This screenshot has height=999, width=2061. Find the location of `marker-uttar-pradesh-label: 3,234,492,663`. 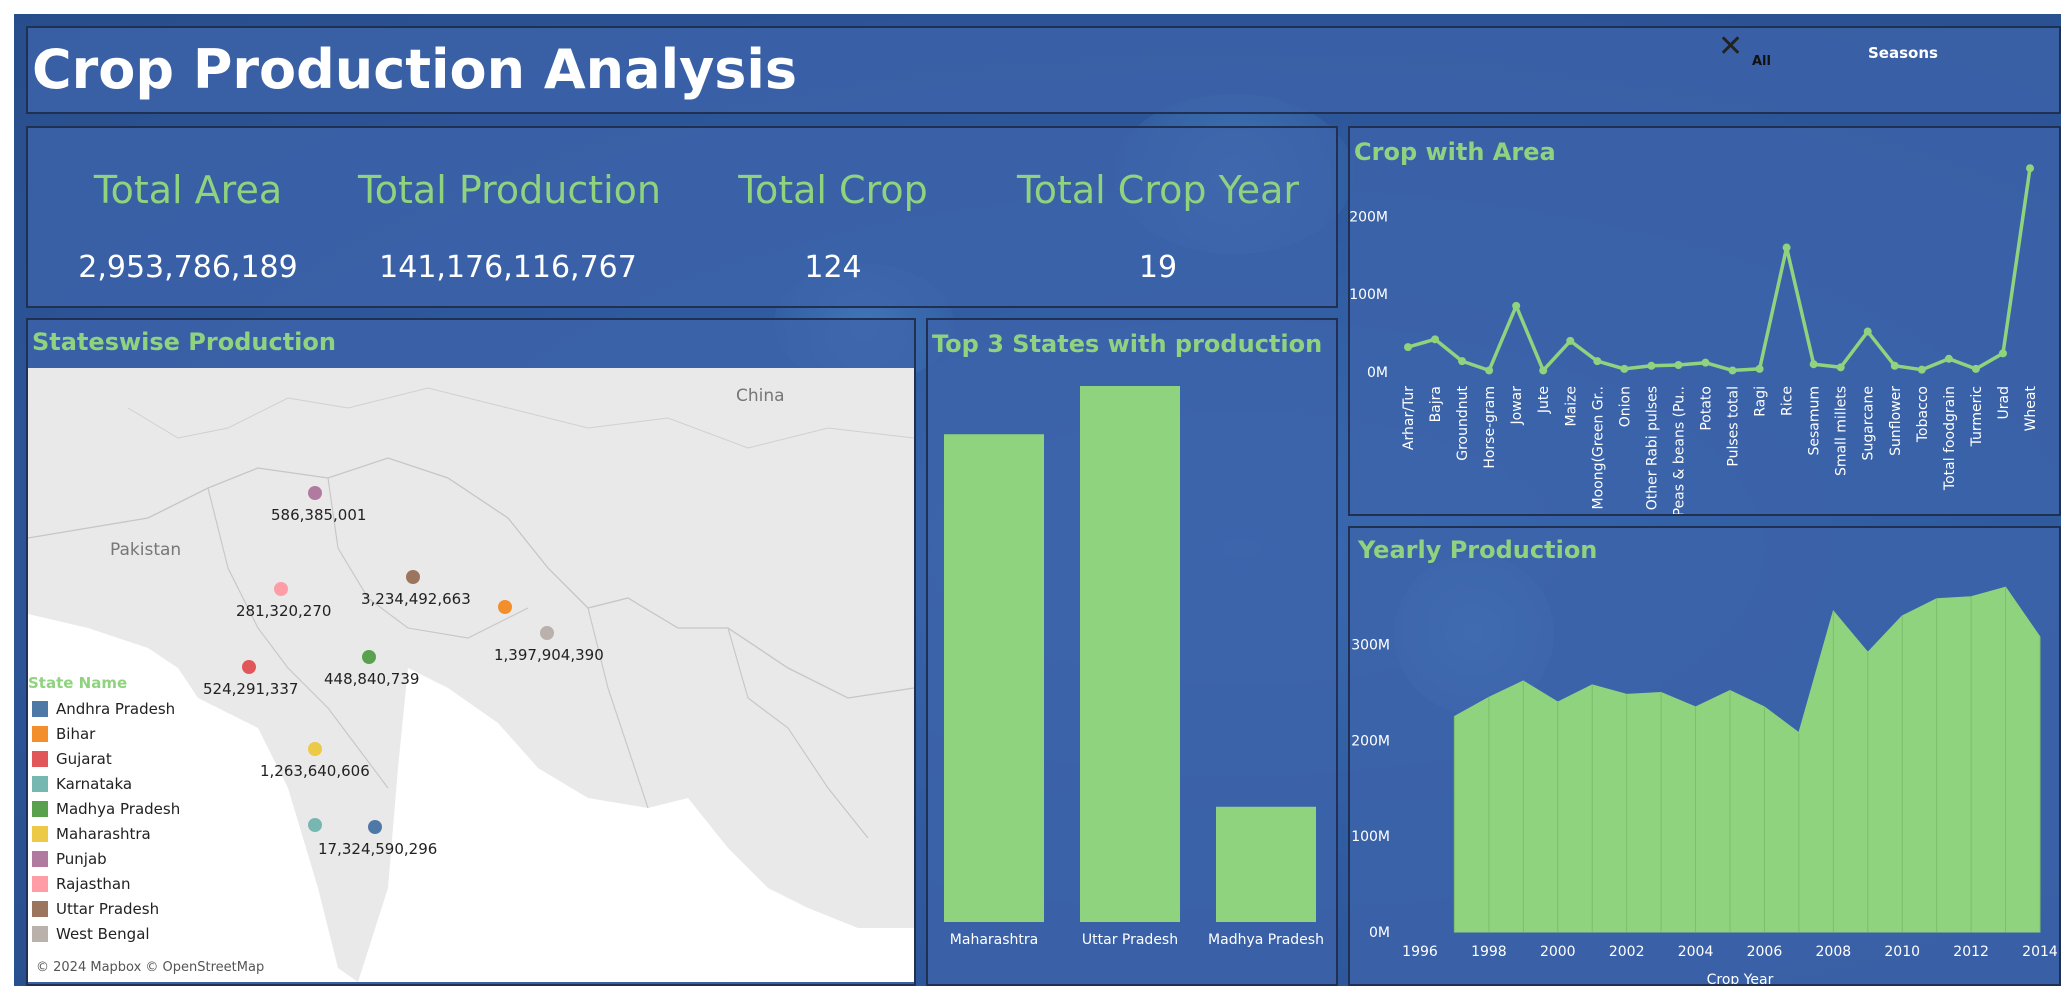

marker-uttar-pradesh-label: 3,234,492,663 is located at coordinates (416, 599).